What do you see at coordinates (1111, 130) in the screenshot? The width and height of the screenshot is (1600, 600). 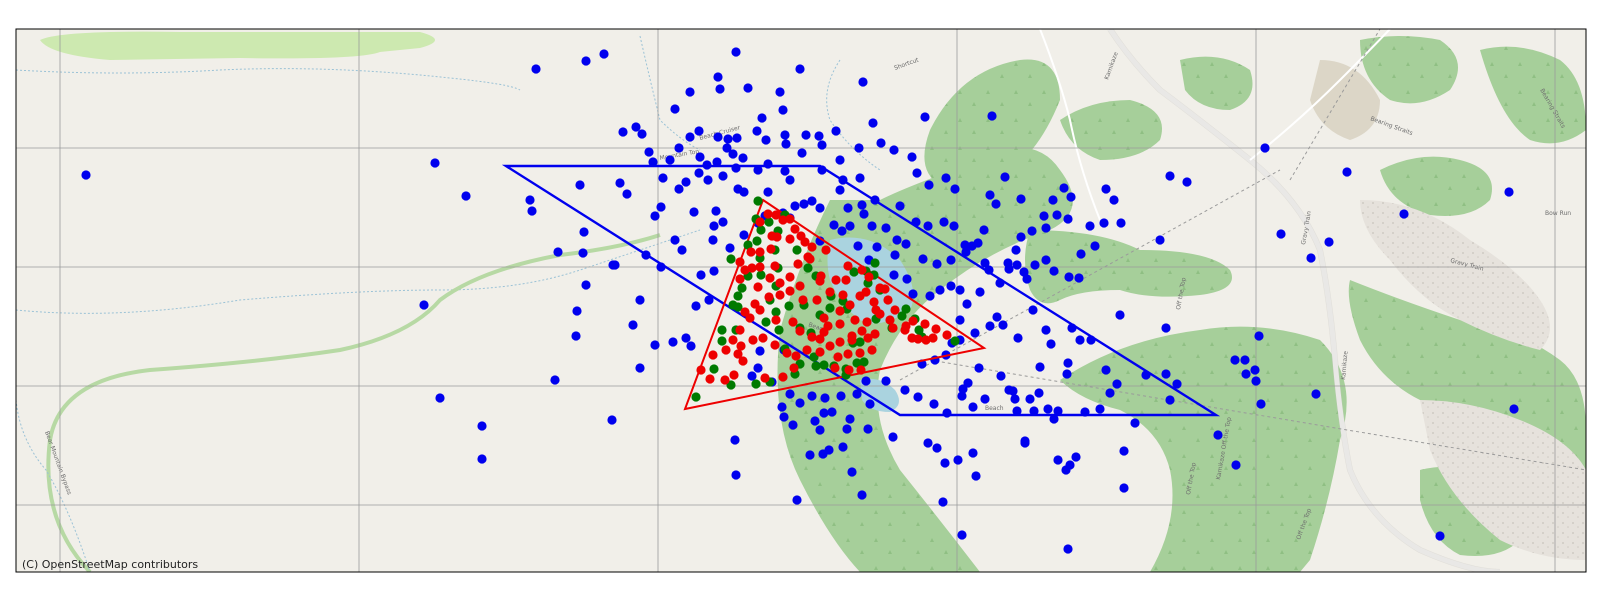 I see `forest-area-upper-center` at bounding box center [1111, 130].